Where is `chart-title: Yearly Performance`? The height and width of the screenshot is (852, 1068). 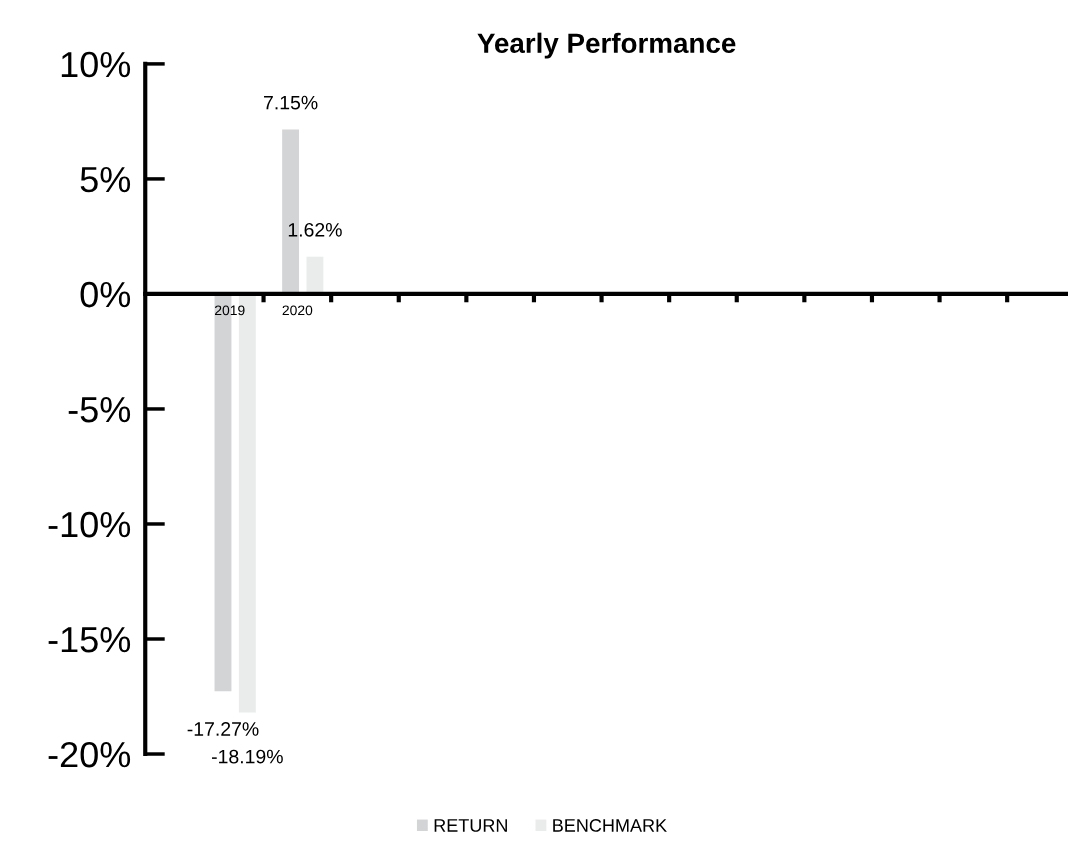 chart-title: Yearly Performance is located at coordinates (606, 45).